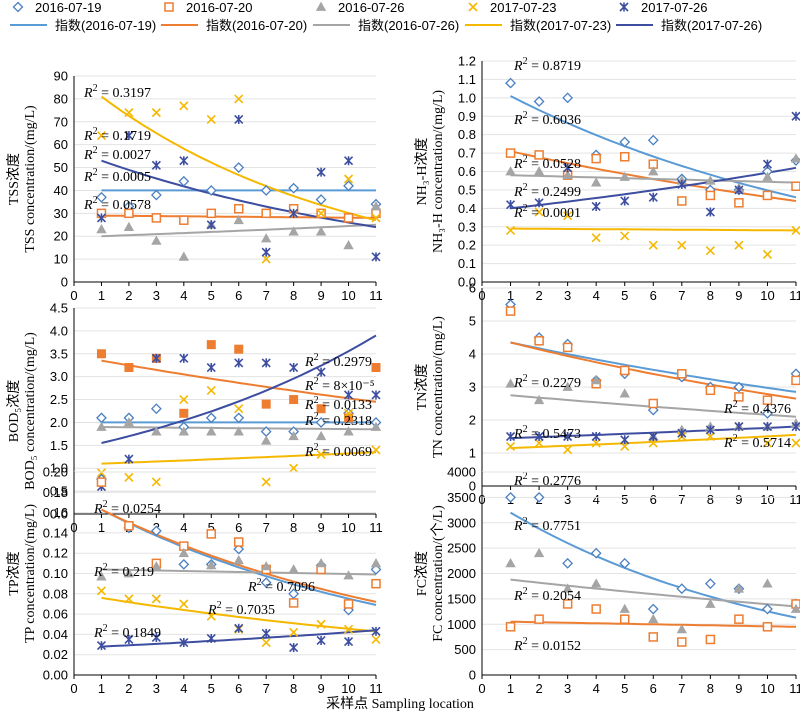 This screenshot has height=715, width=800. What do you see at coordinates (101, 295) in the screenshot?
I see `x-tick-label: 1` at bounding box center [101, 295].